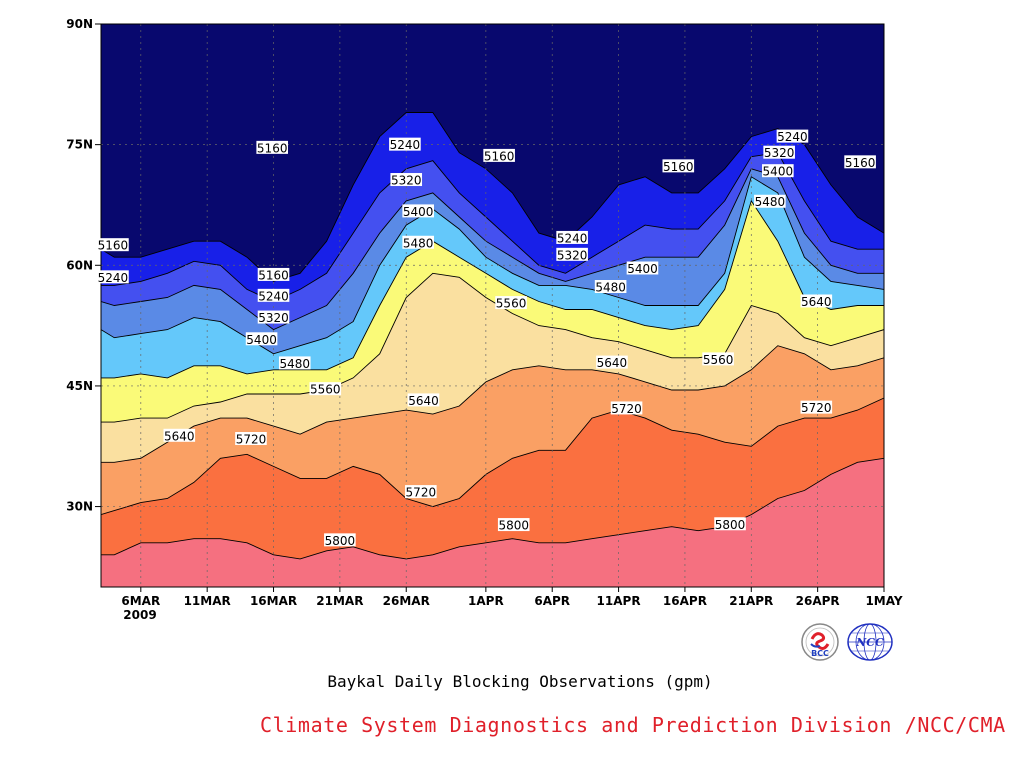  What do you see at coordinates (883, 601) in the screenshot?
I see `x-tick-label: 1MAY` at bounding box center [883, 601].